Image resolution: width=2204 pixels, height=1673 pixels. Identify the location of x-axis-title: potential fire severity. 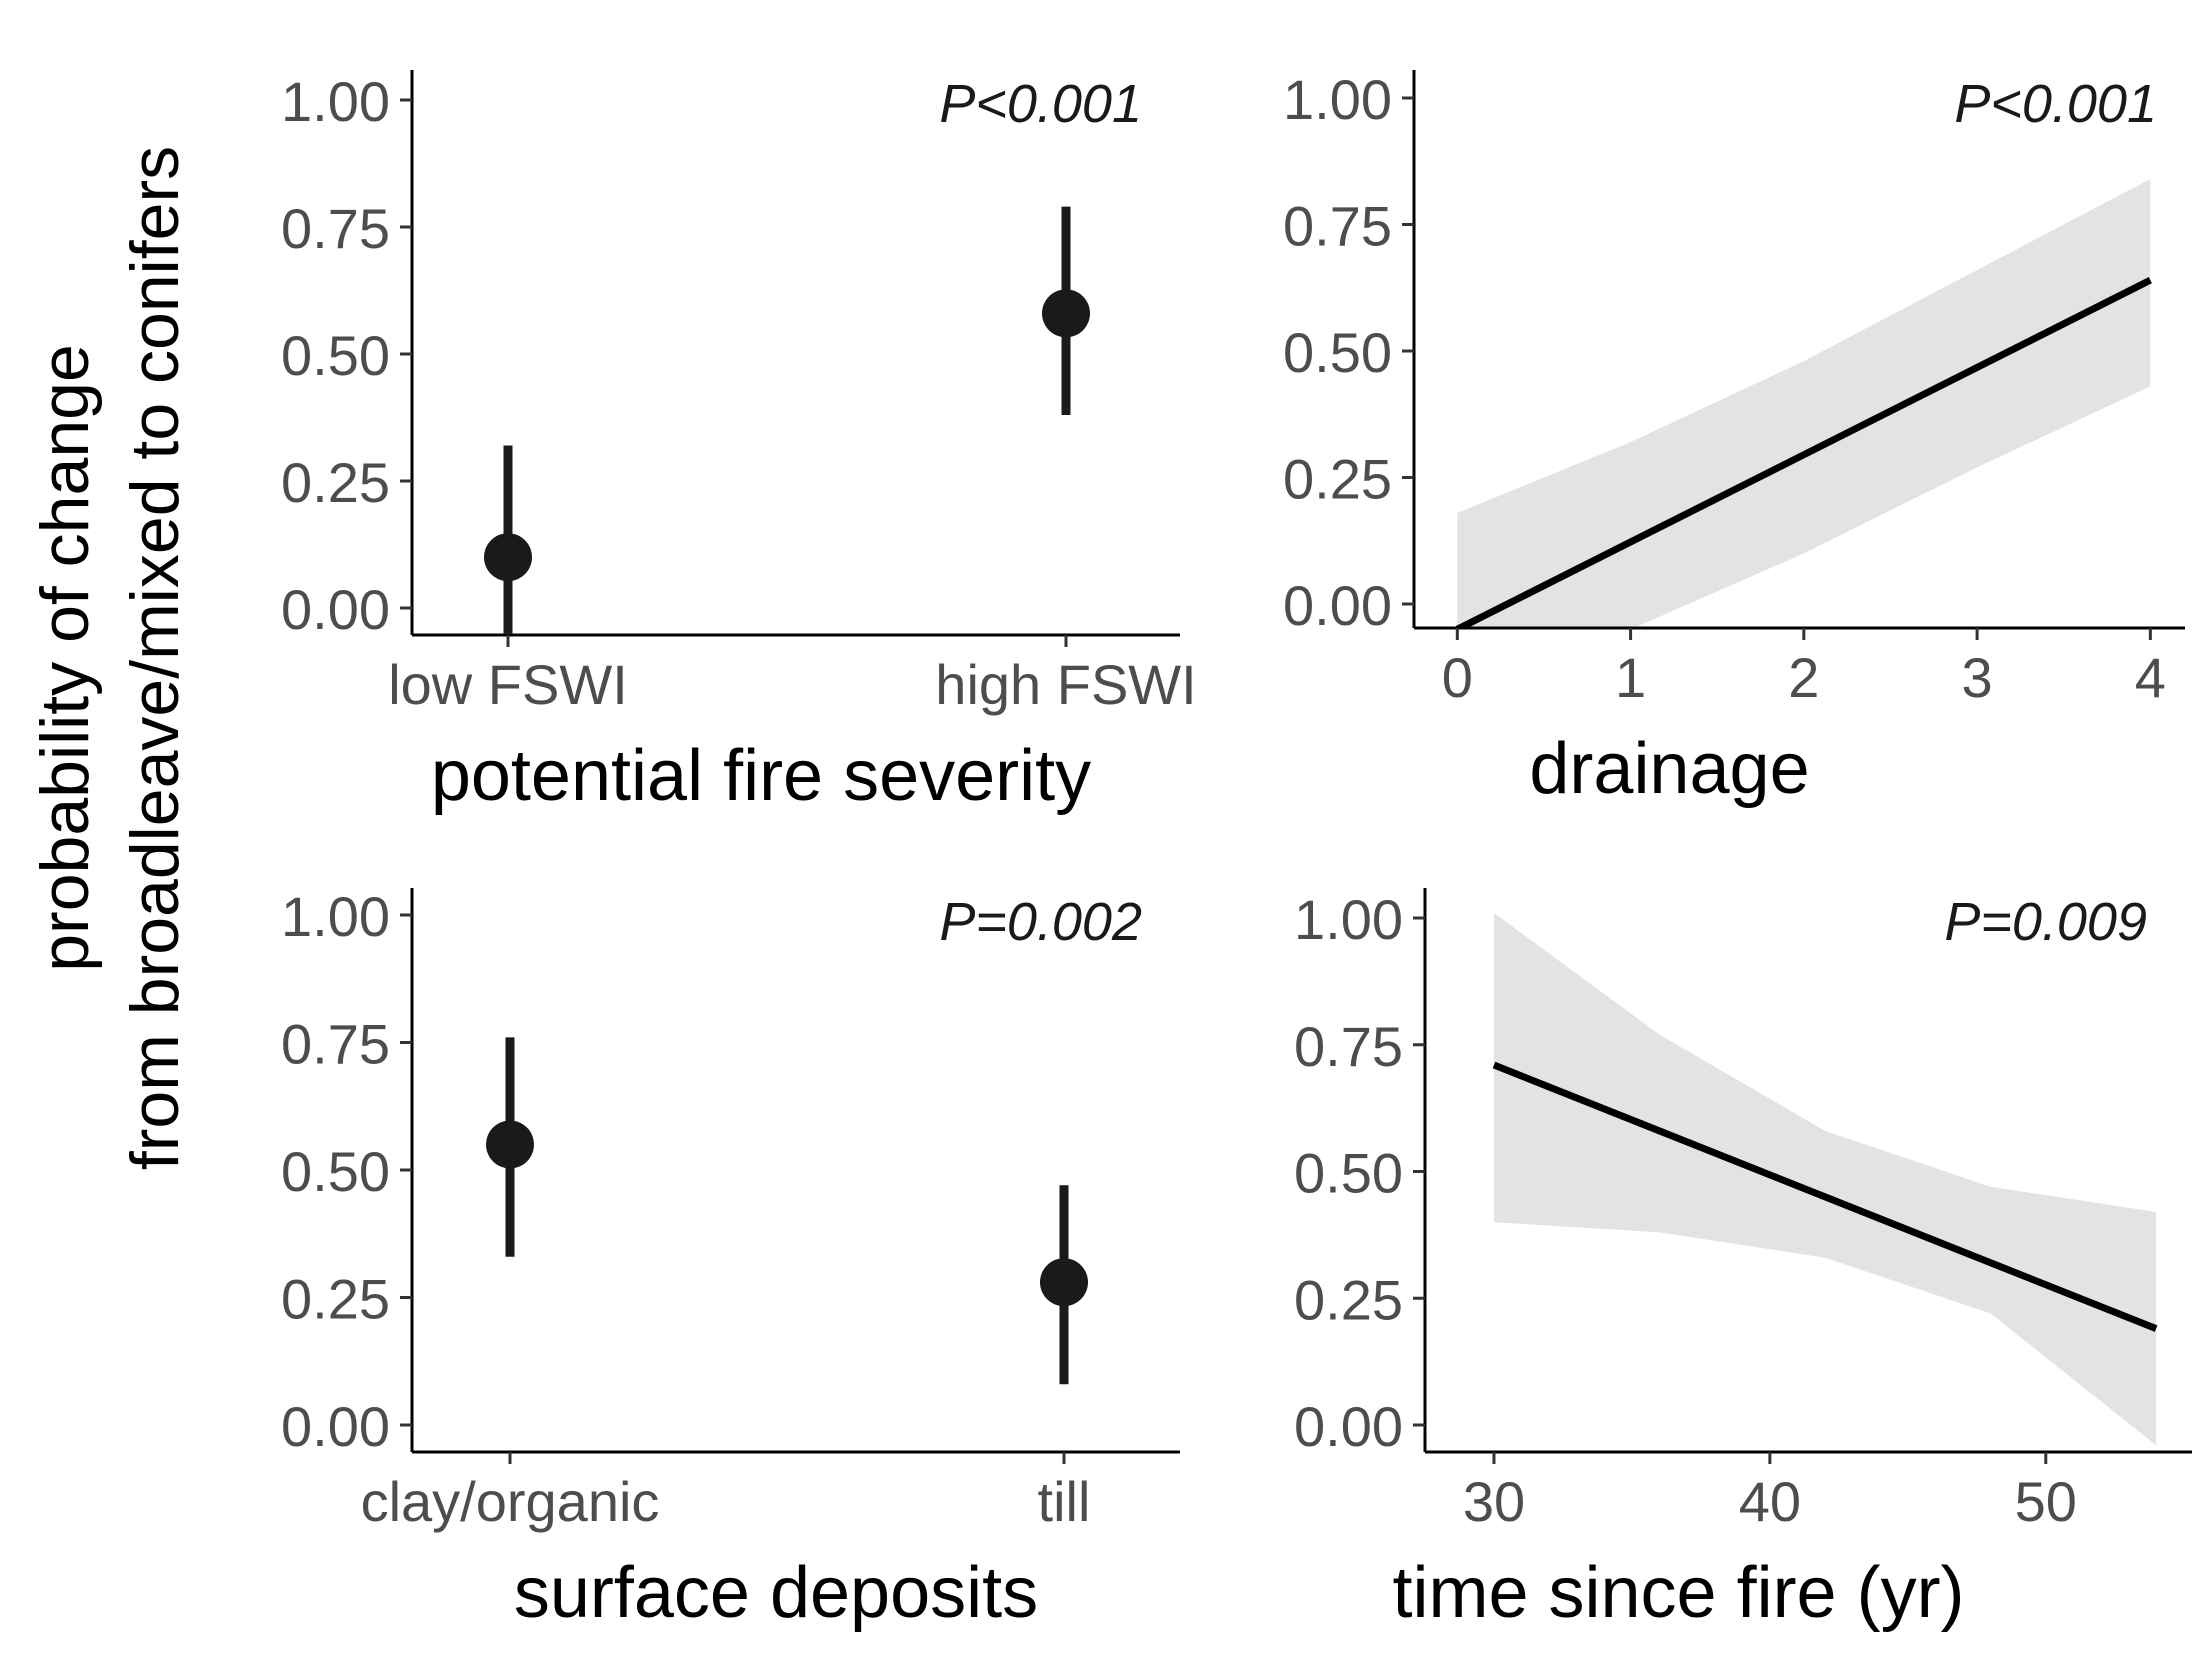
(761, 776).